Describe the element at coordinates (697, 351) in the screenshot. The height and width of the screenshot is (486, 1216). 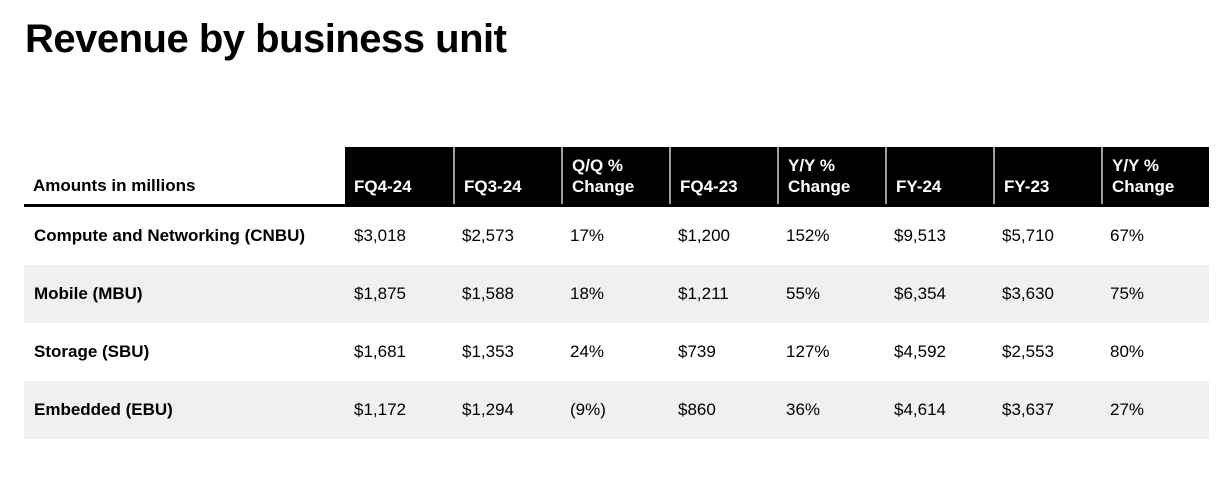
I see `table-cell: $739` at that location.